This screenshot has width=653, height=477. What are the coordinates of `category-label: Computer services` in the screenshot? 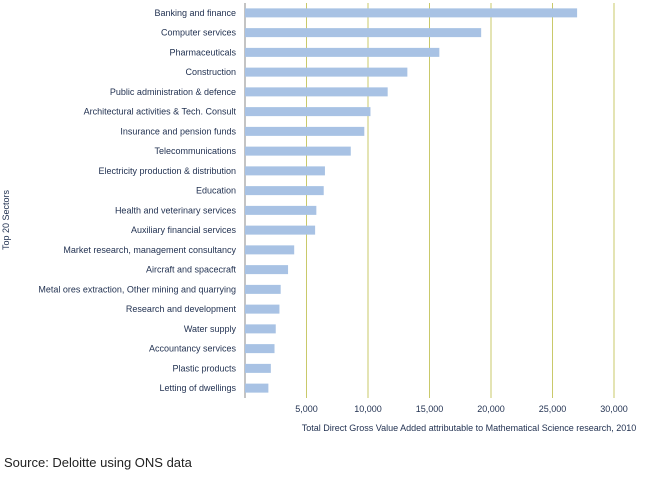 It's located at (199, 33).